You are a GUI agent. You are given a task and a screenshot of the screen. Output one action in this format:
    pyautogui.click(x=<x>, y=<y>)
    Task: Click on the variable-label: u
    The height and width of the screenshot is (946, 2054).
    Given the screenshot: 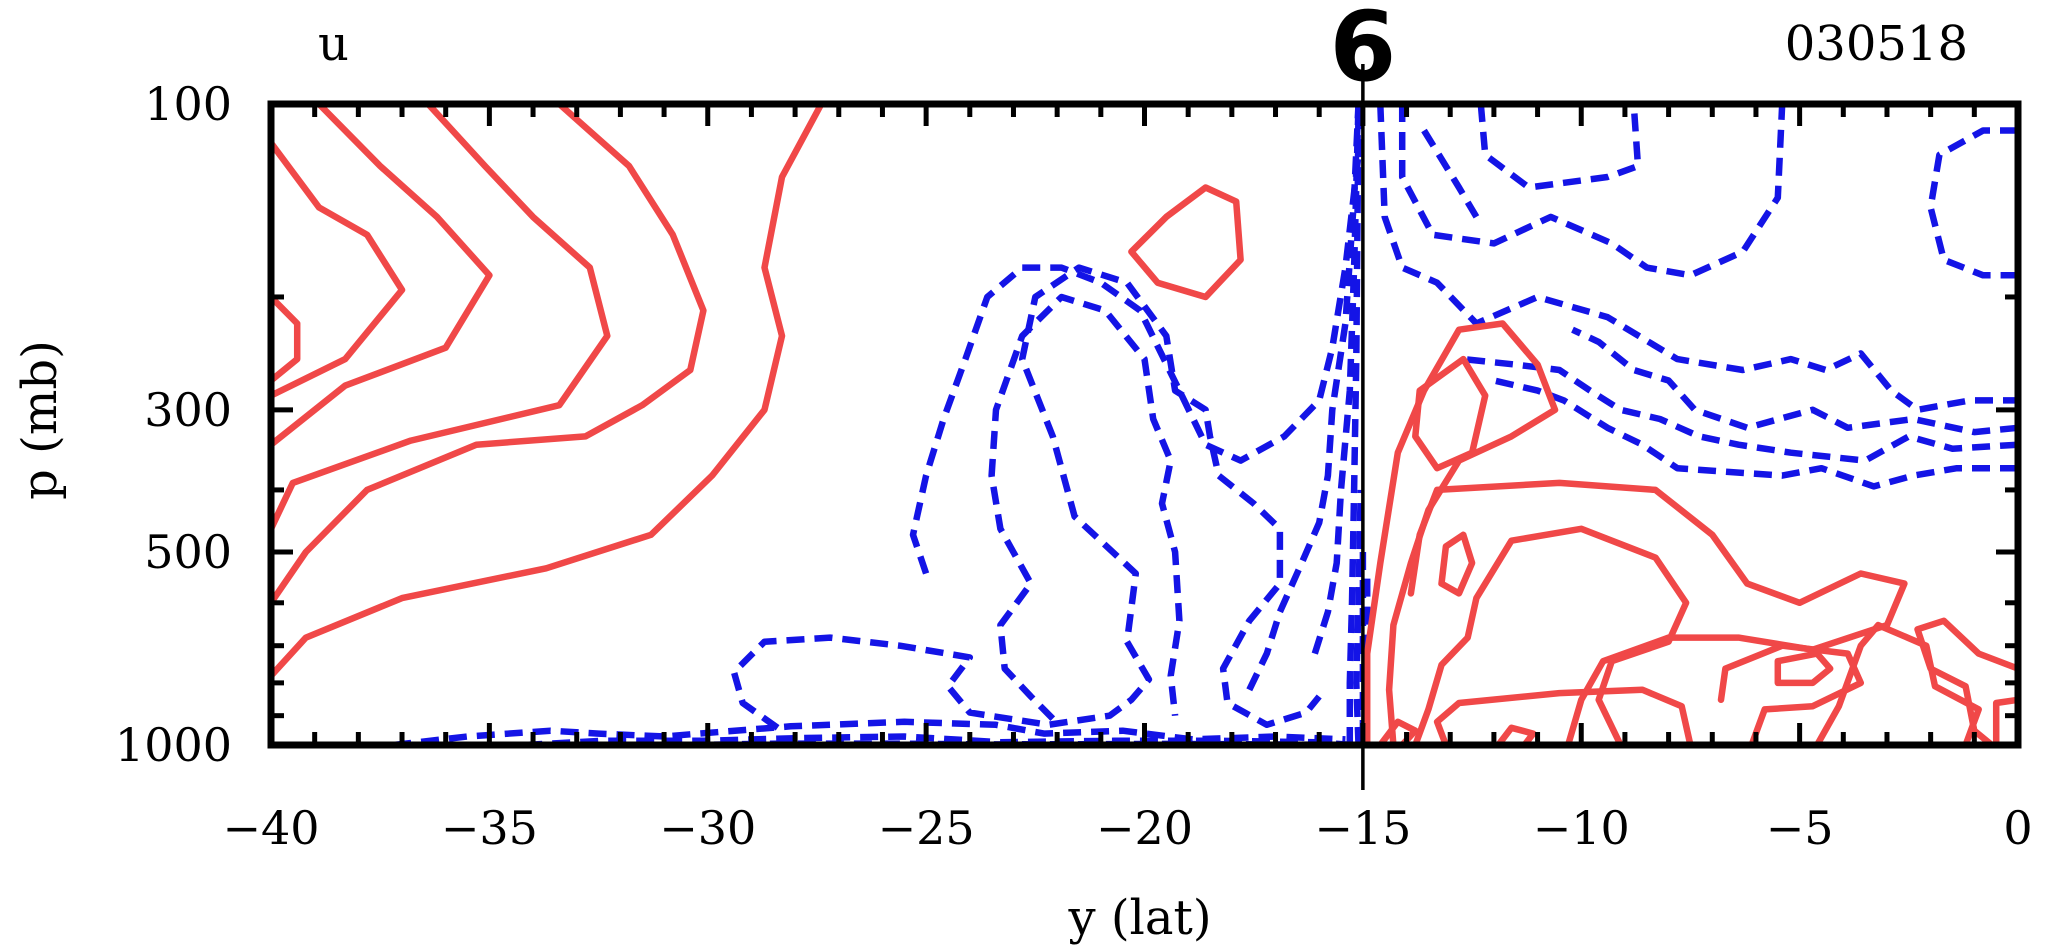 What is the action you would take?
    pyautogui.click(x=333, y=44)
    